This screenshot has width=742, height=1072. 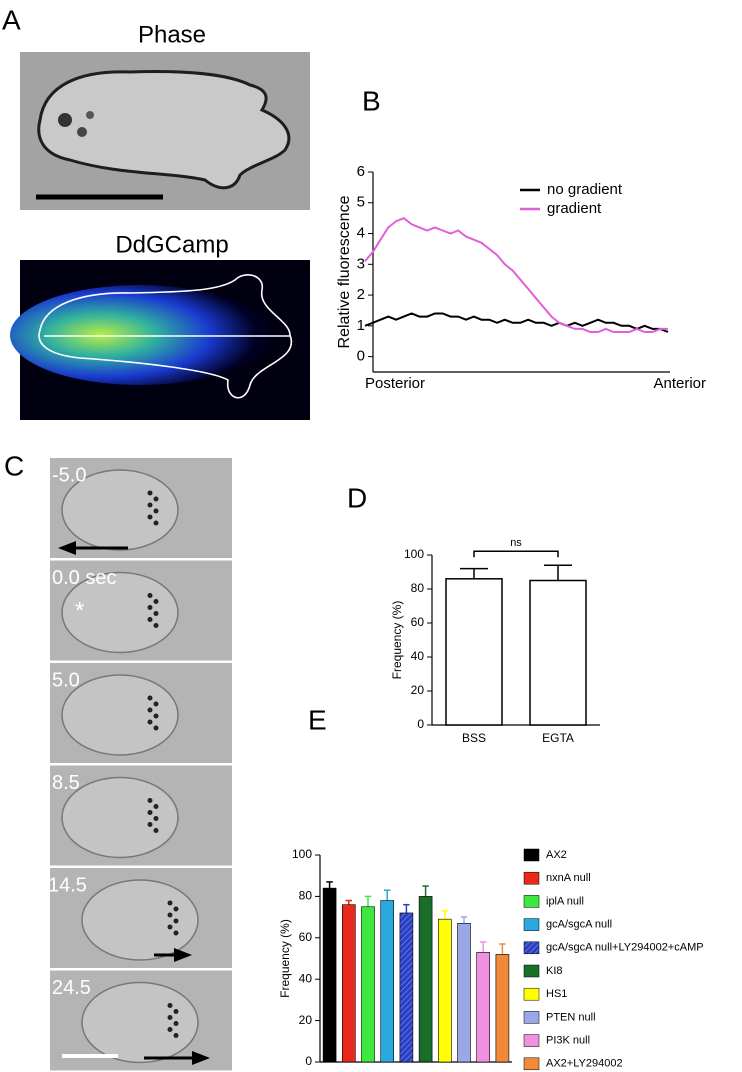 I want to click on time-label: 8.5, so click(x=66, y=783).